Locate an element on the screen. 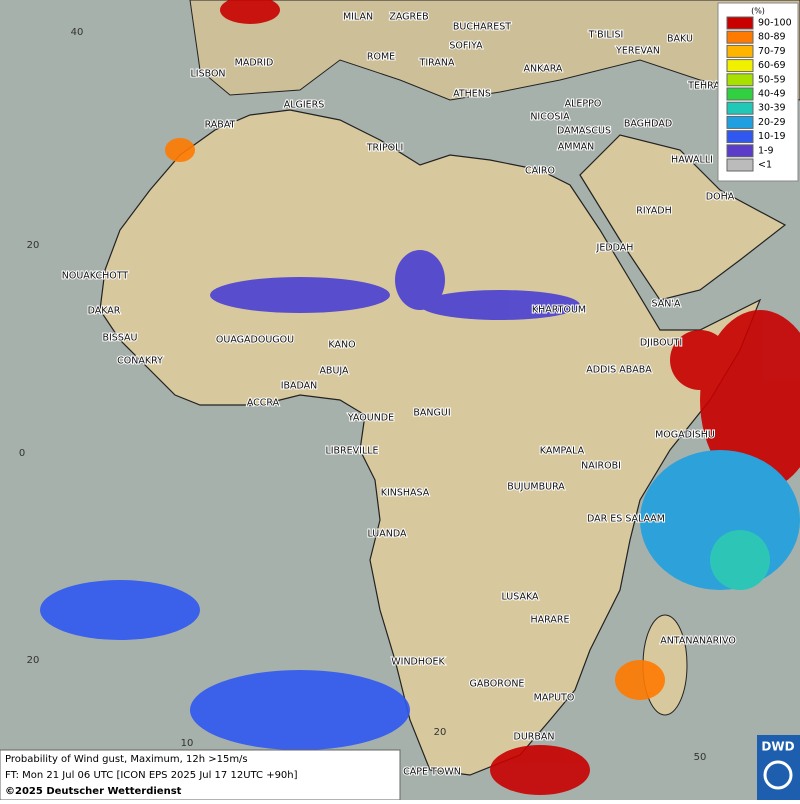  info-box is located at coordinates (200, 775).